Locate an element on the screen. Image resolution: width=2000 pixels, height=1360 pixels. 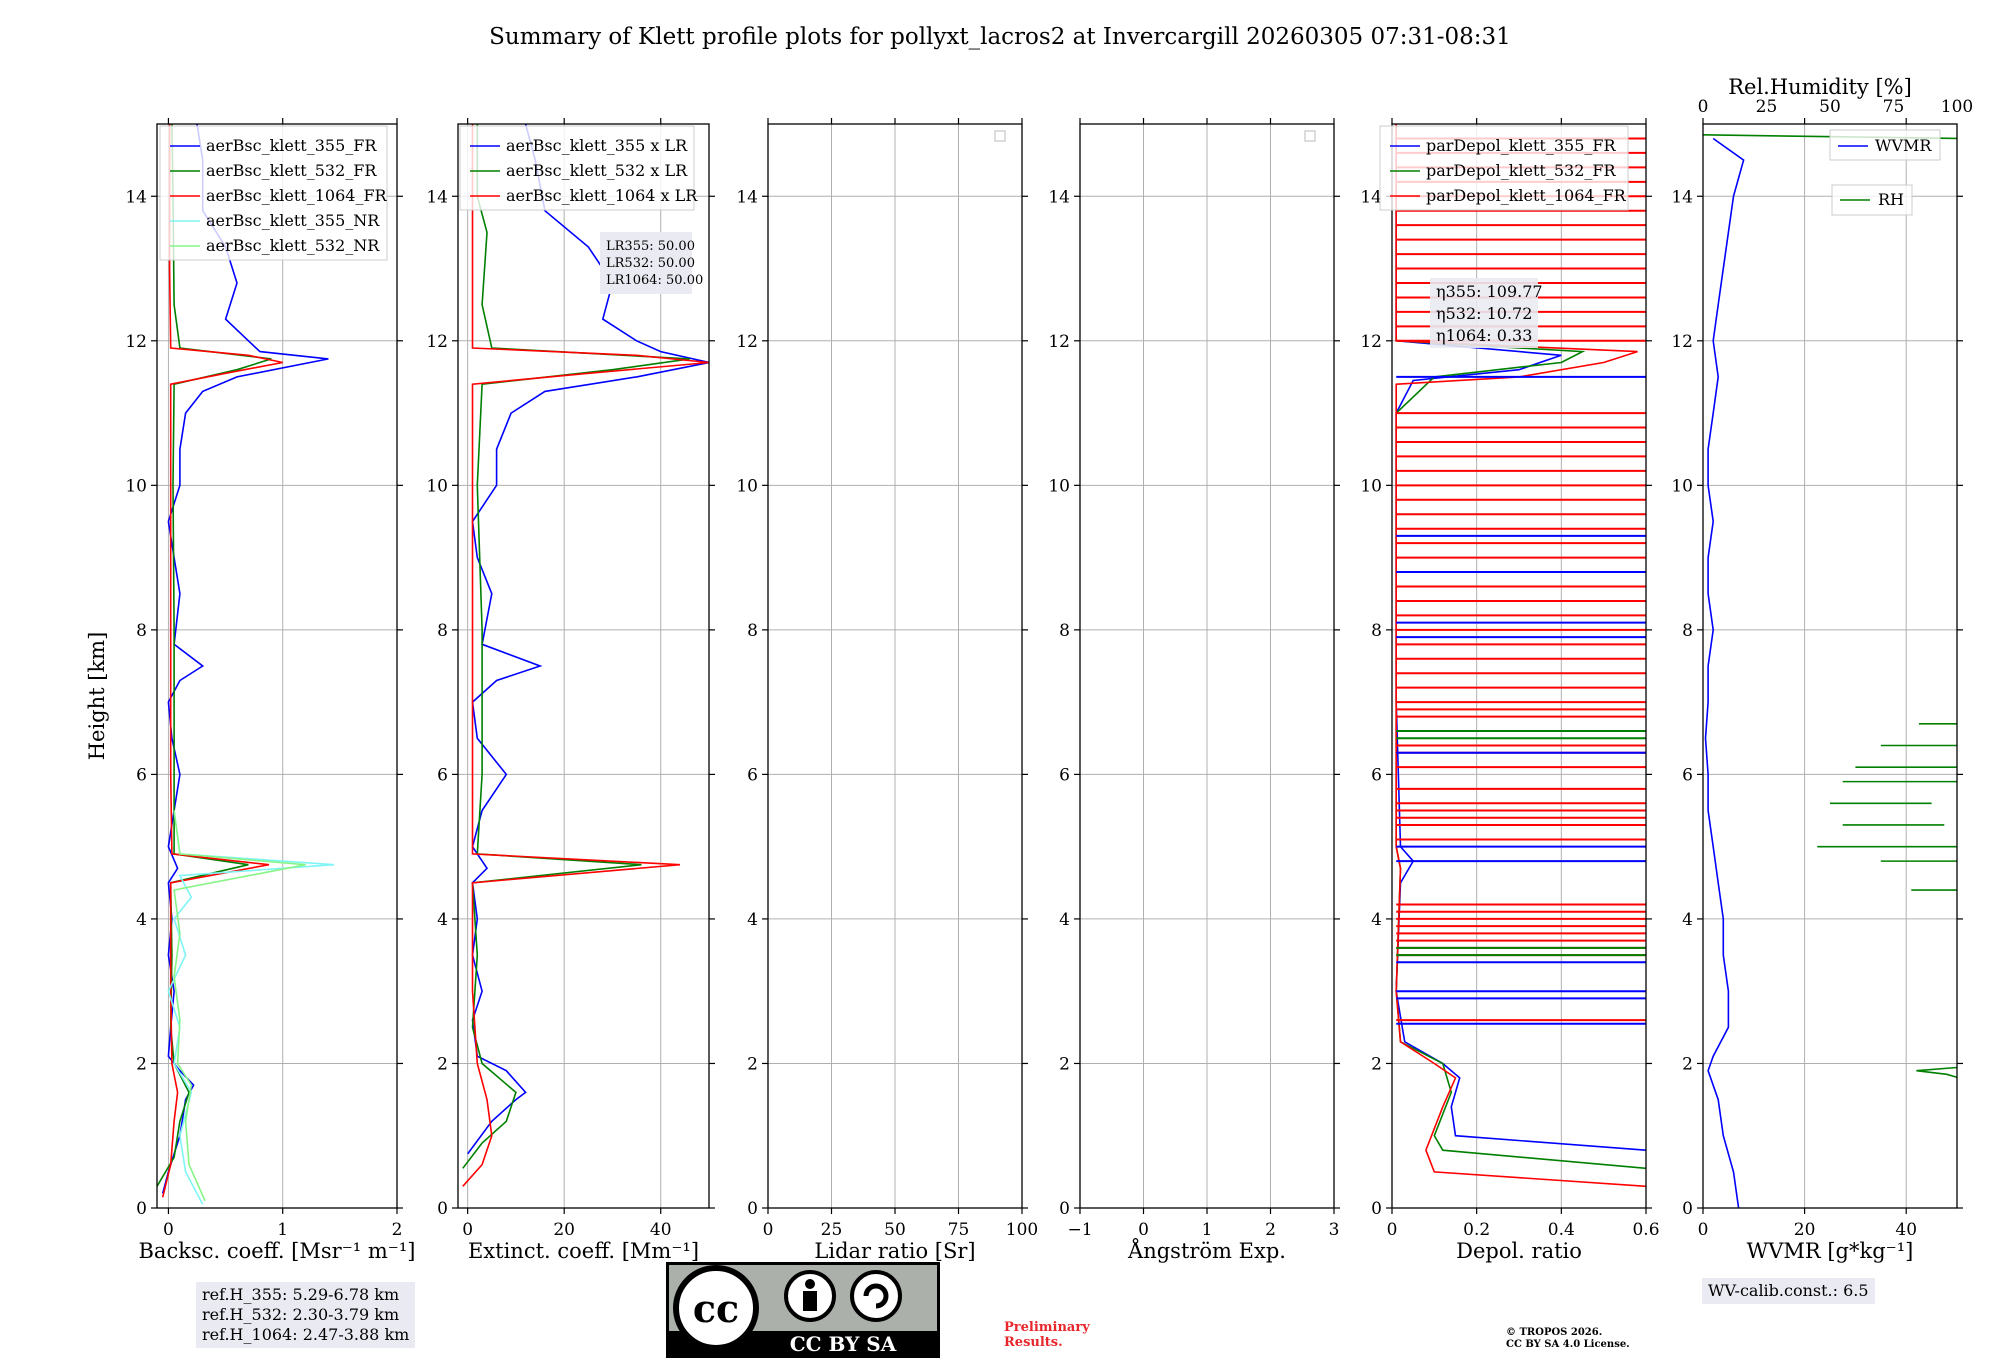
legend-wvmr: WVMR is located at coordinates (1885, 145).